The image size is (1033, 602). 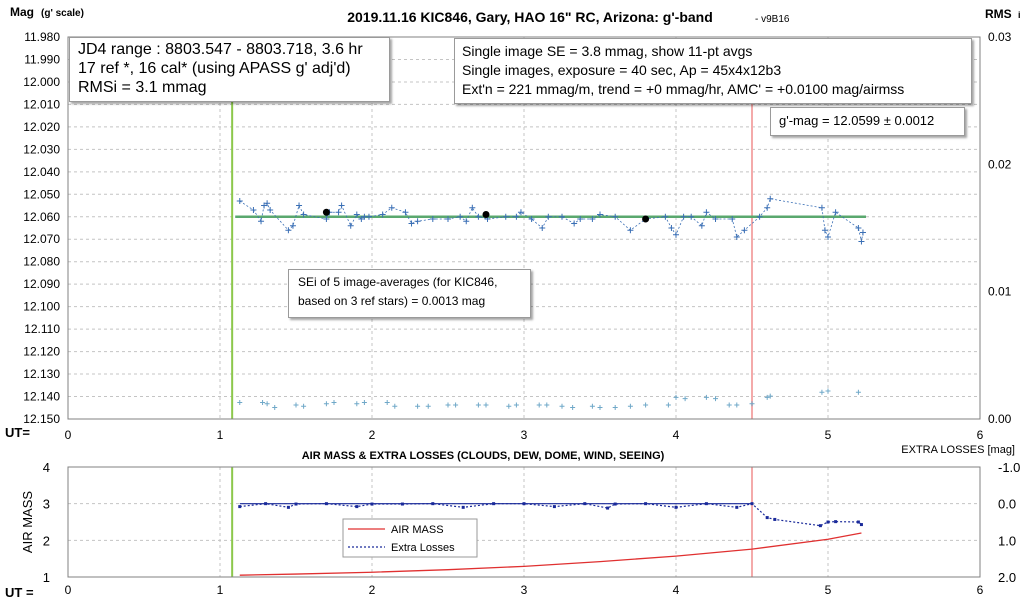 What do you see at coordinates (41, 239) in the screenshot?
I see `y-tick-label: 12.070` at bounding box center [41, 239].